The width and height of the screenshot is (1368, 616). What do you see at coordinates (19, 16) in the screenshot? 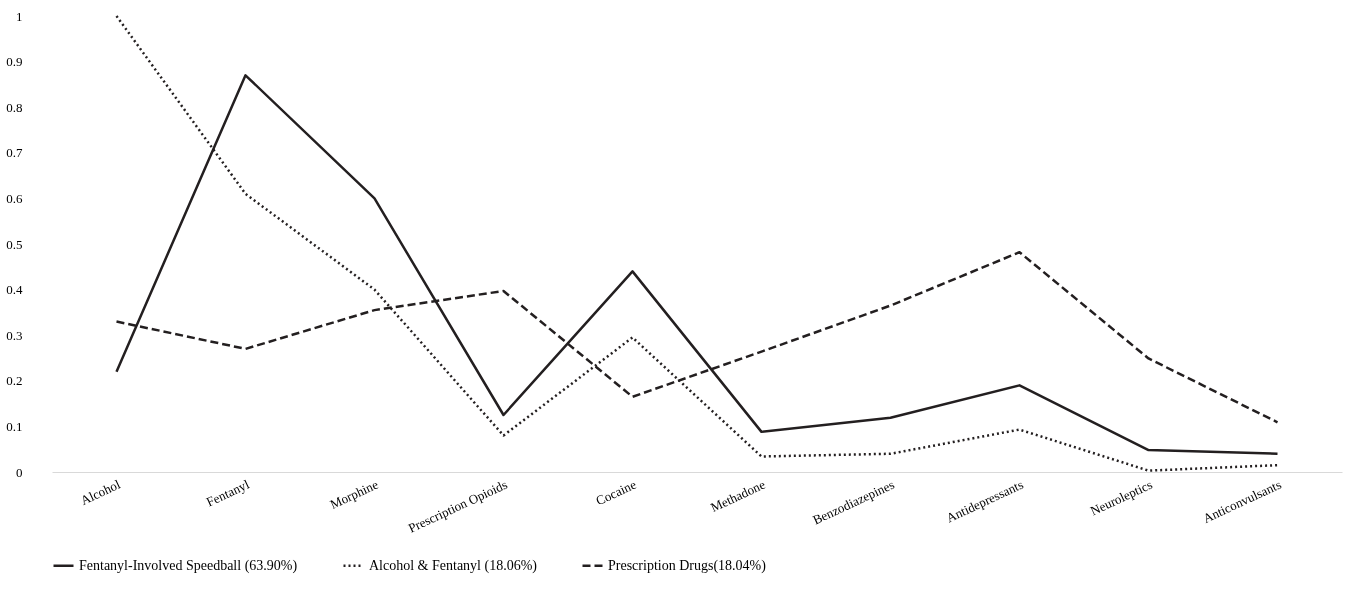
I see `y-tick-label: 1` at bounding box center [19, 16].